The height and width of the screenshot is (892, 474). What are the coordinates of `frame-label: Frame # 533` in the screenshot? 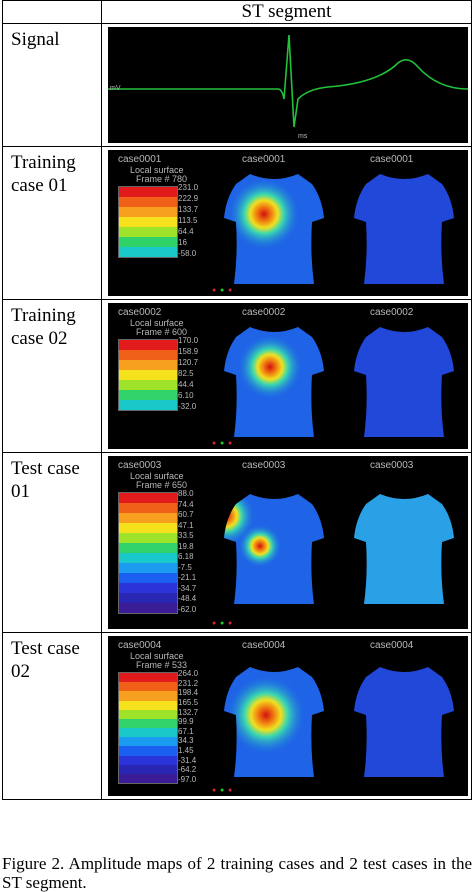 It's located at (162, 665).